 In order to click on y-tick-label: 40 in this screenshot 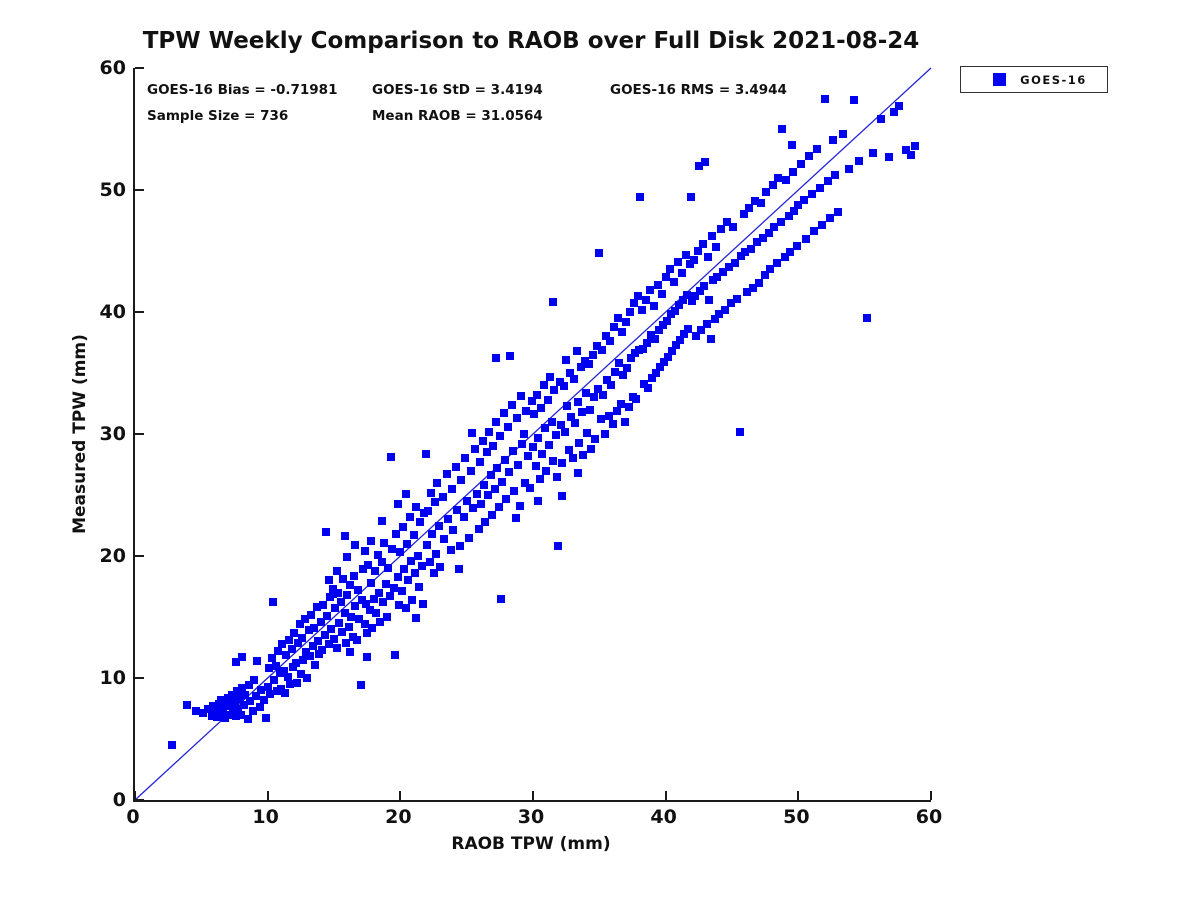, I will do `click(112, 312)`.